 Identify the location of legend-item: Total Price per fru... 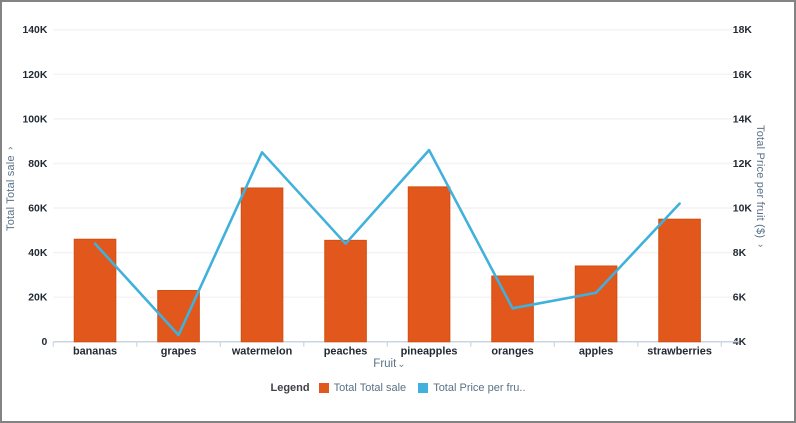
(472, 388).